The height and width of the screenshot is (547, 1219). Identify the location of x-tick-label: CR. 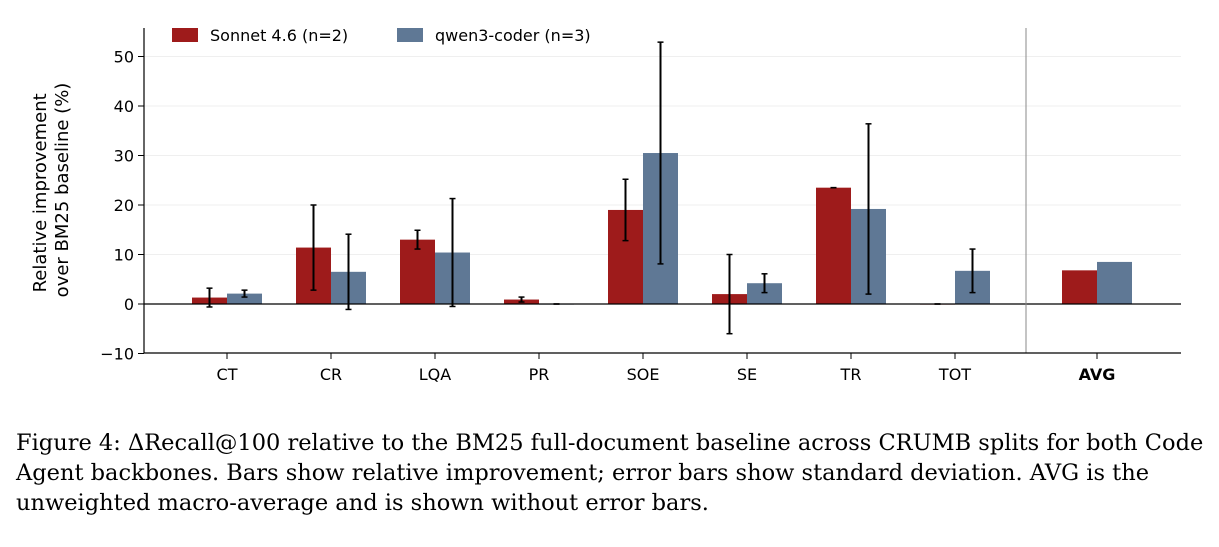
(331, 374).